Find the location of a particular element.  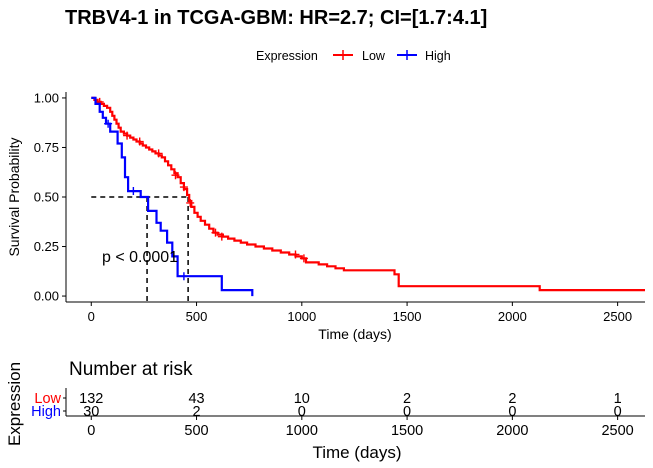

legend-key-low is located at coordinates (343, 55).